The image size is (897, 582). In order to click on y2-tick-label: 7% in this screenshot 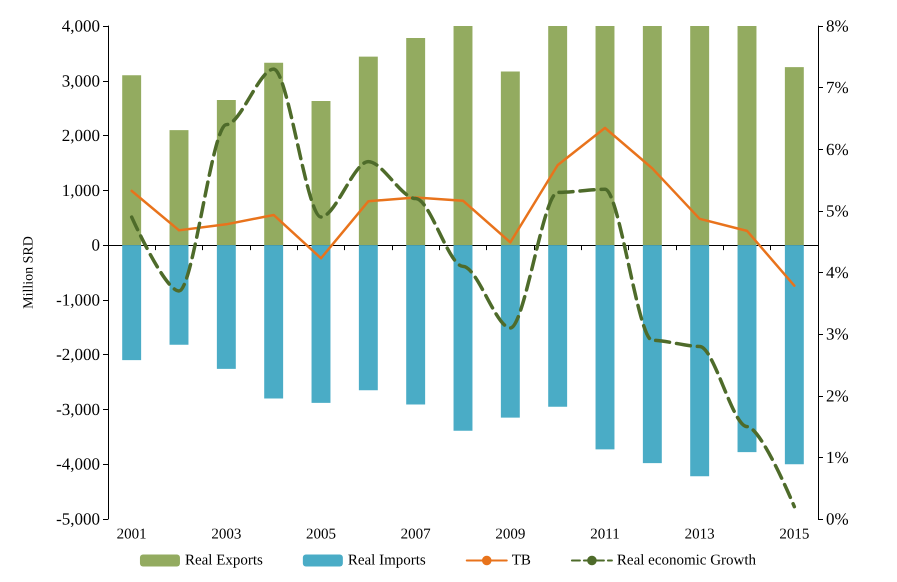, I will do `click(837, 88)`.